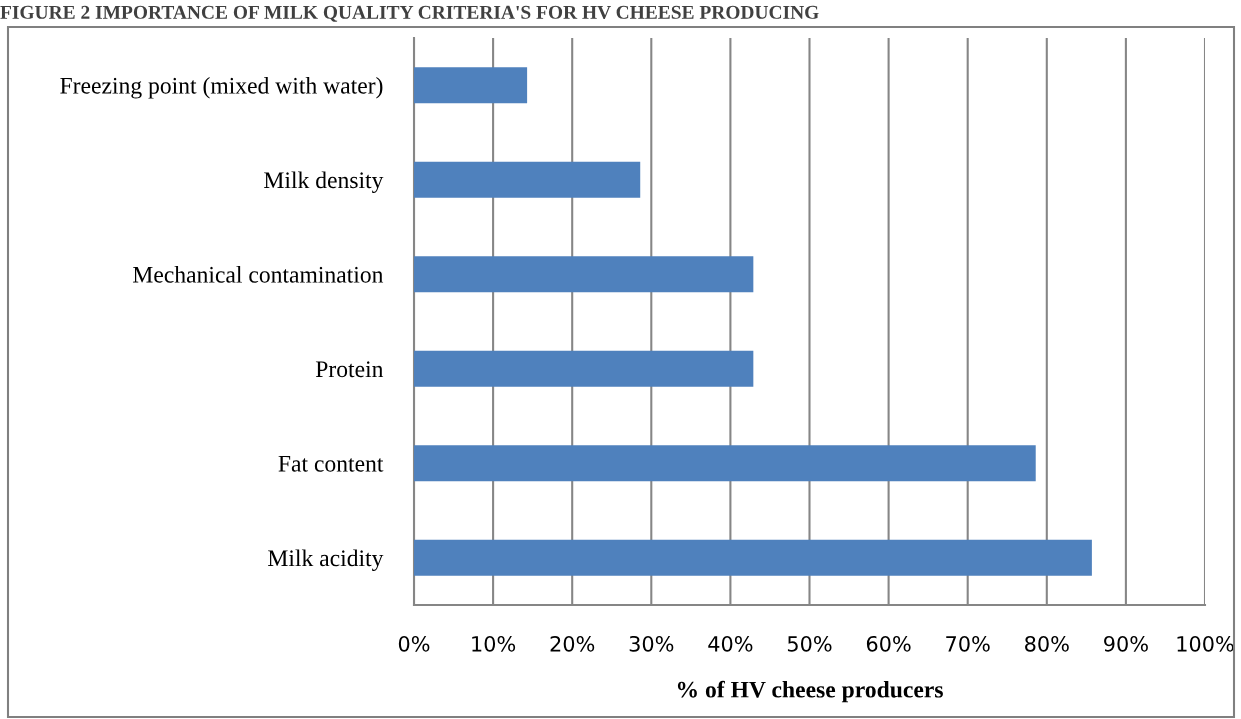 The width and height of the screenshot is (1241, 719). Describe the element at coordinates (494, 643) in the screenshot. I see `x-tick-label: 10%` at that location.